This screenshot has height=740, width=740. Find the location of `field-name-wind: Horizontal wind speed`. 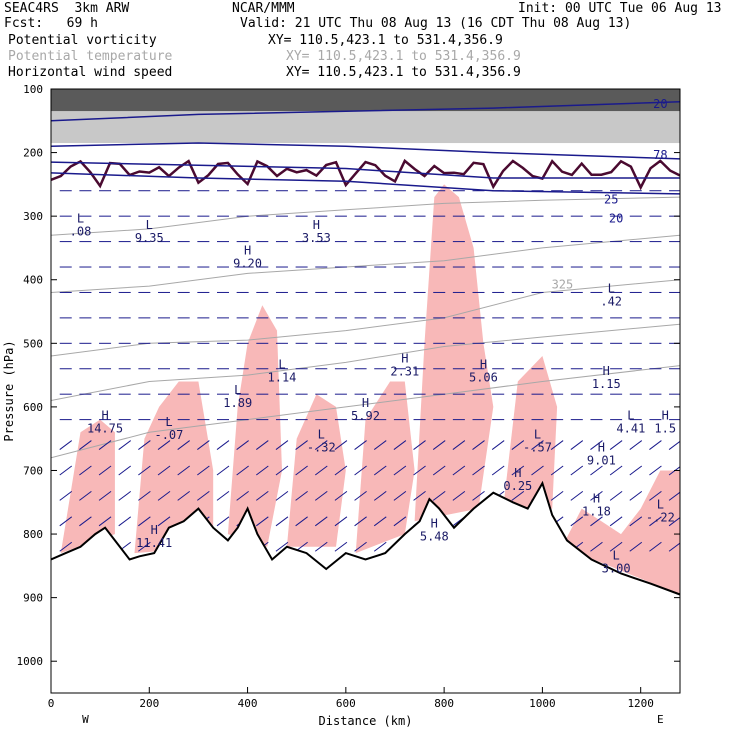

field-name-wind: Horizontal wind speed is located at coordinates (90, 72).